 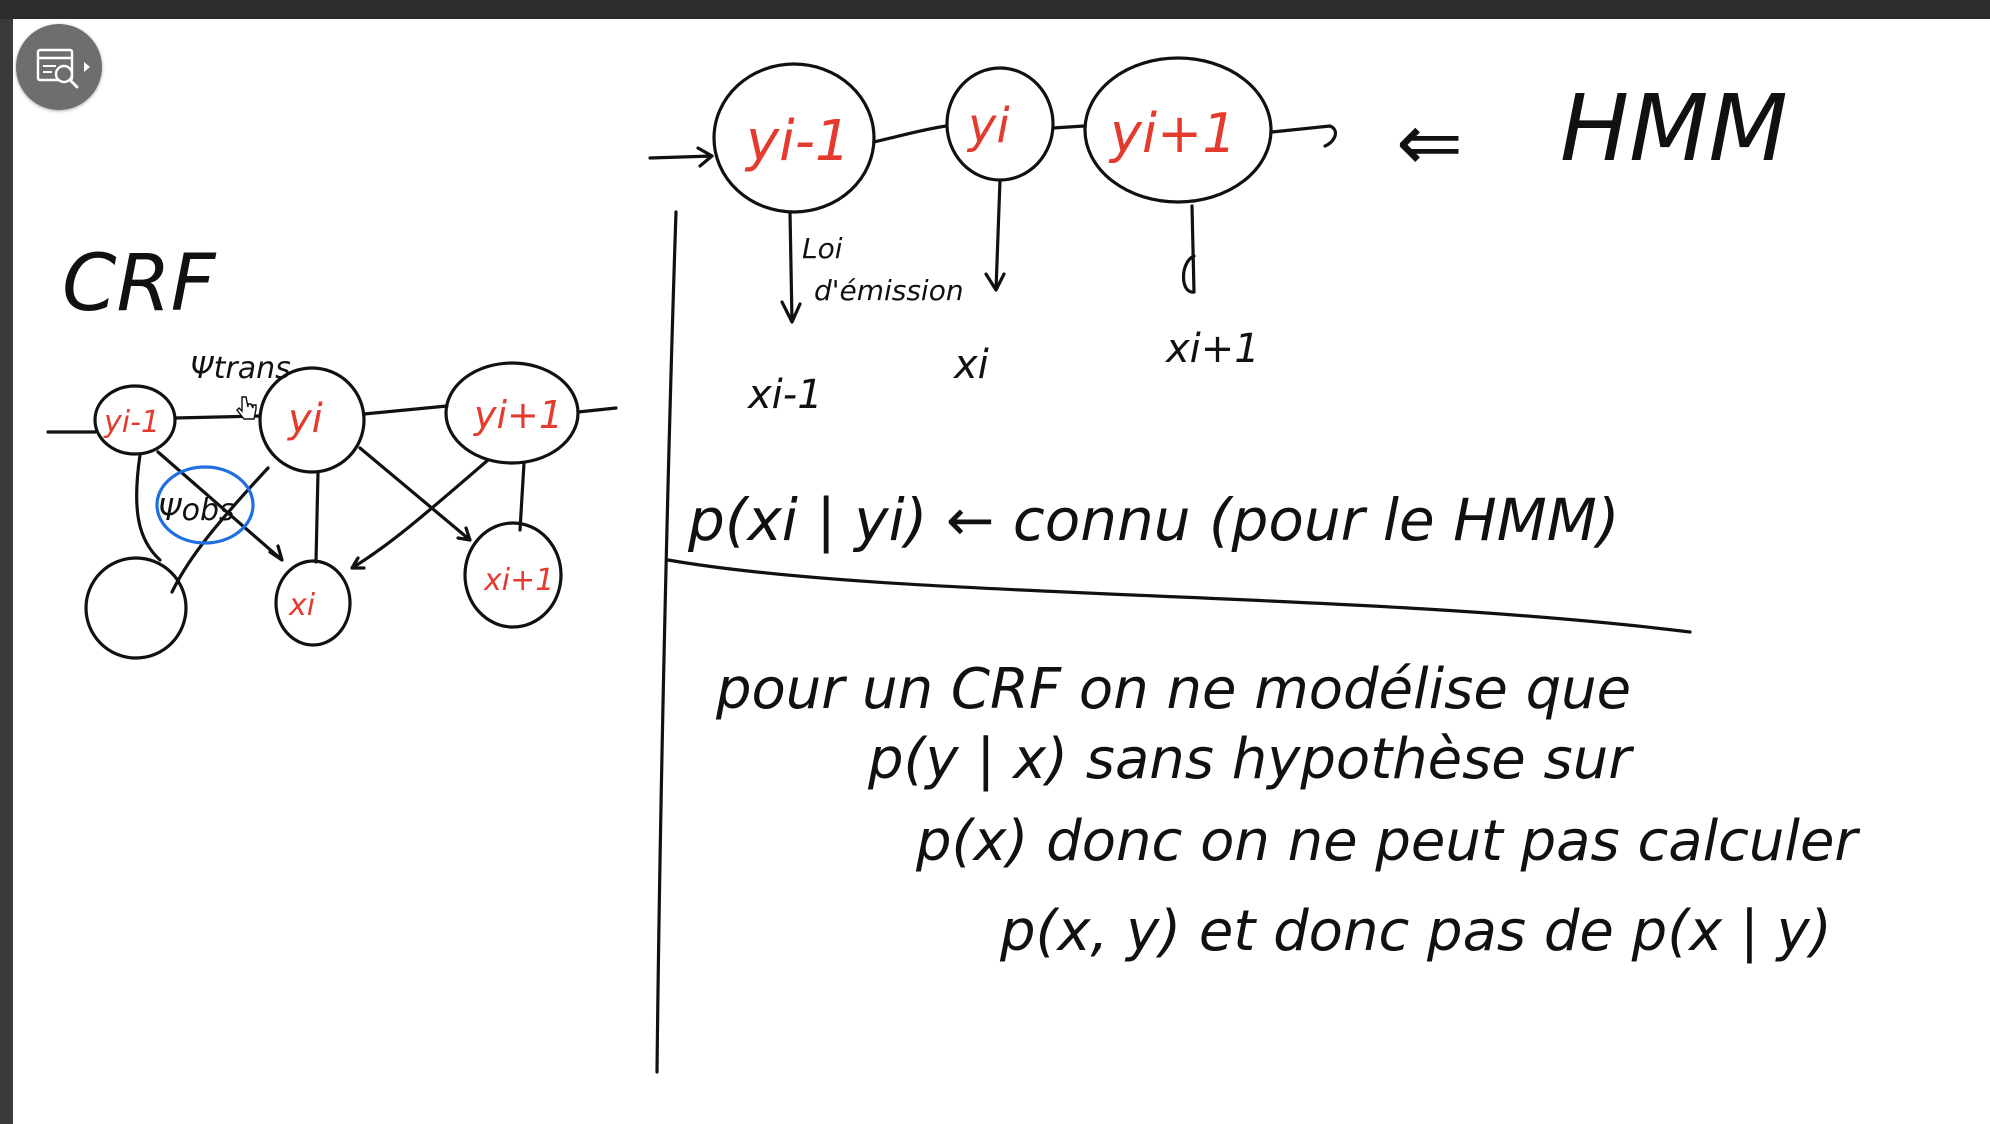 I want to click on vertical-divider, so click(x=666, y=642).